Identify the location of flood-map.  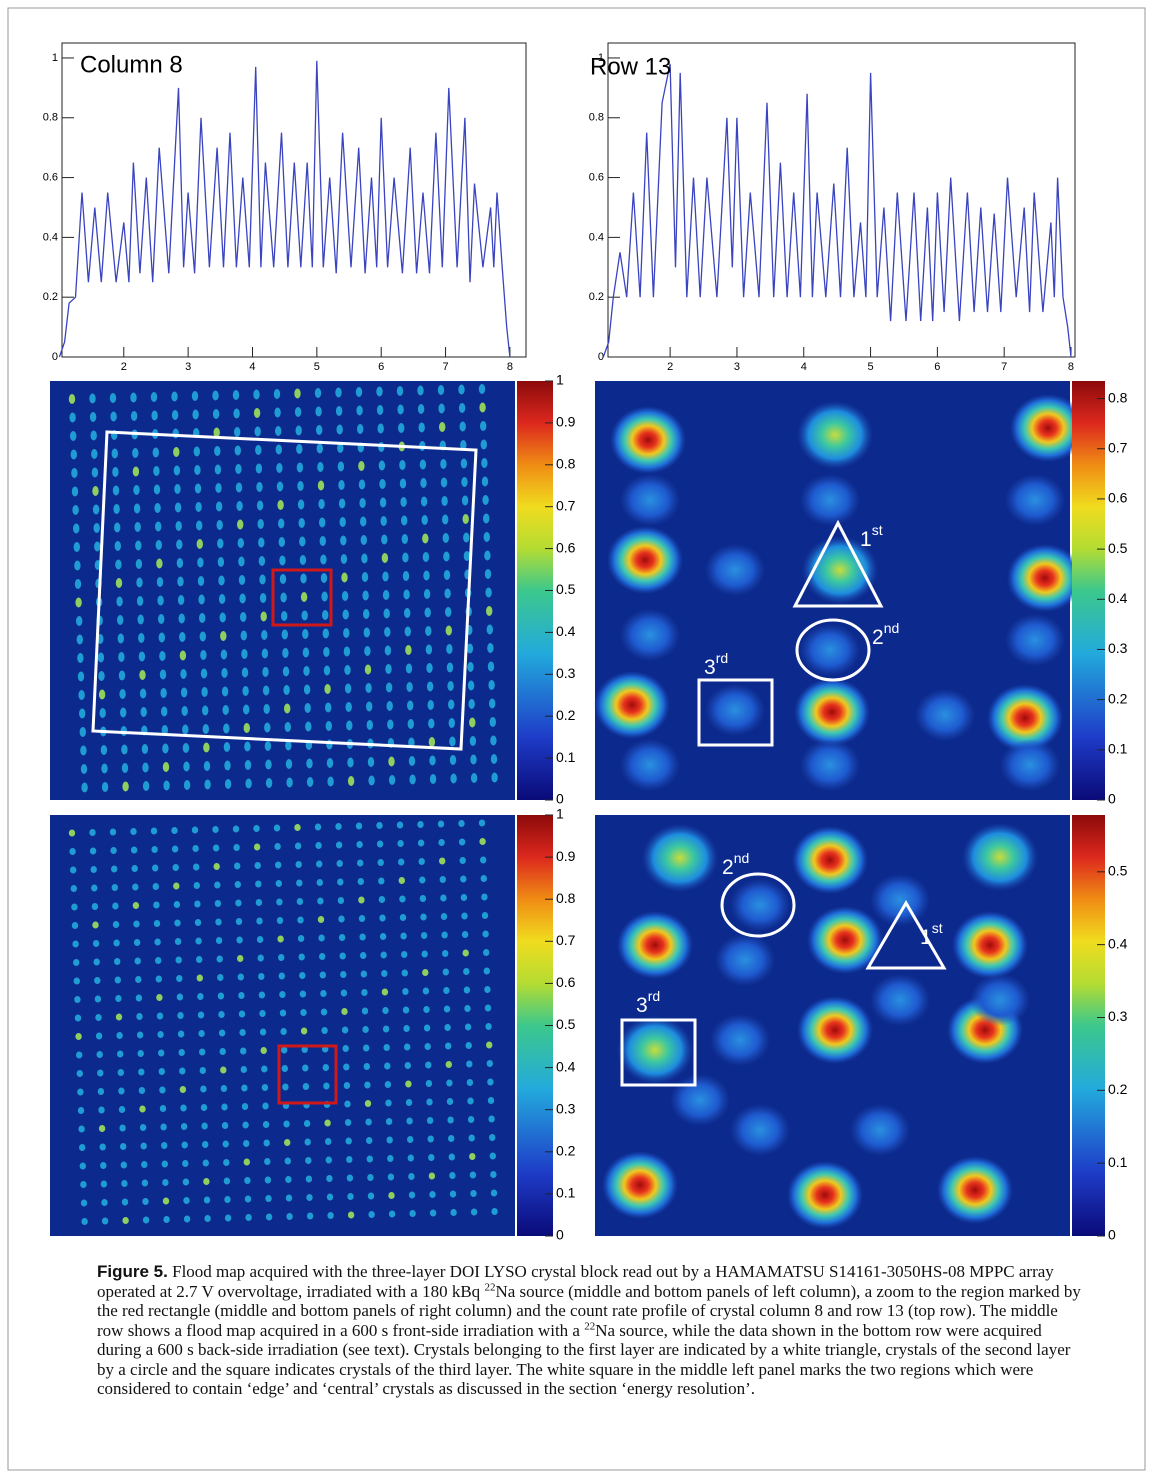
(840, 590).